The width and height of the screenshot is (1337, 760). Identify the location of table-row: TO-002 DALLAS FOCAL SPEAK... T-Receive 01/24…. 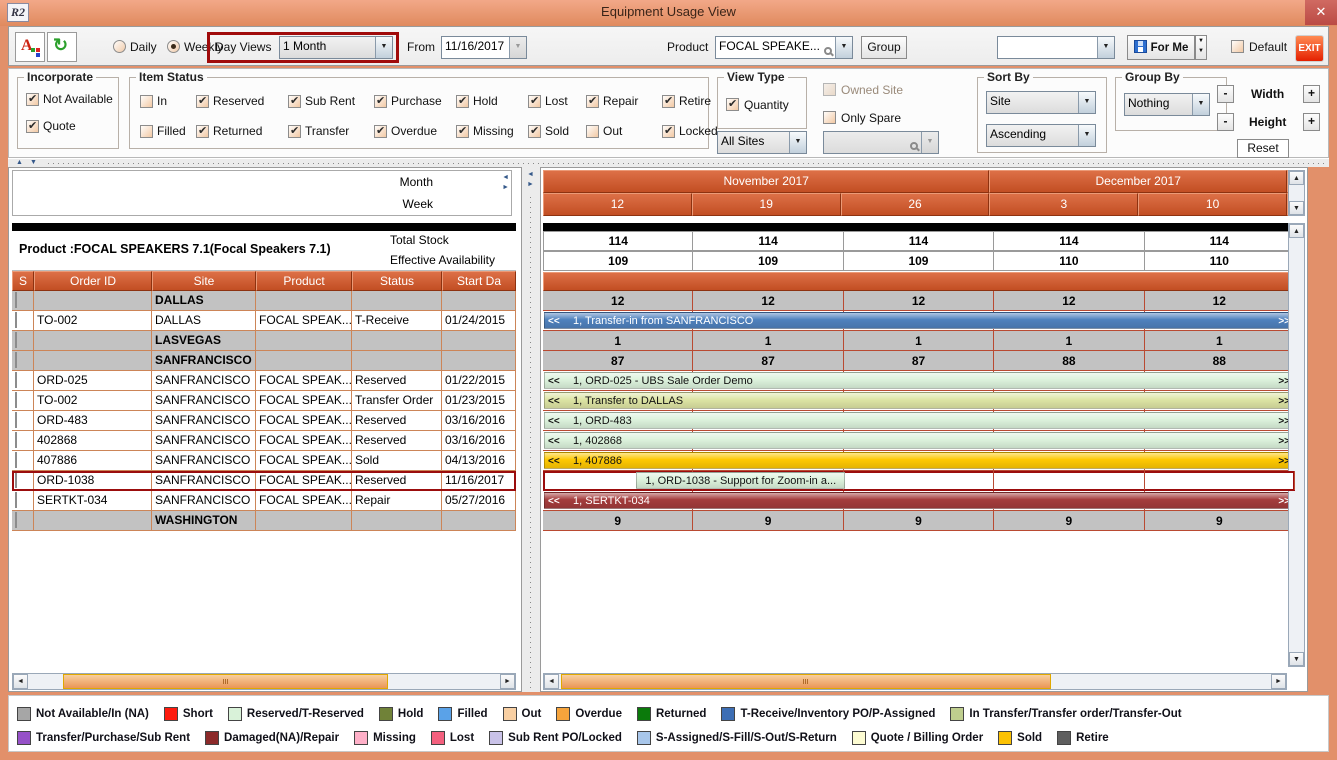
(264, 321).